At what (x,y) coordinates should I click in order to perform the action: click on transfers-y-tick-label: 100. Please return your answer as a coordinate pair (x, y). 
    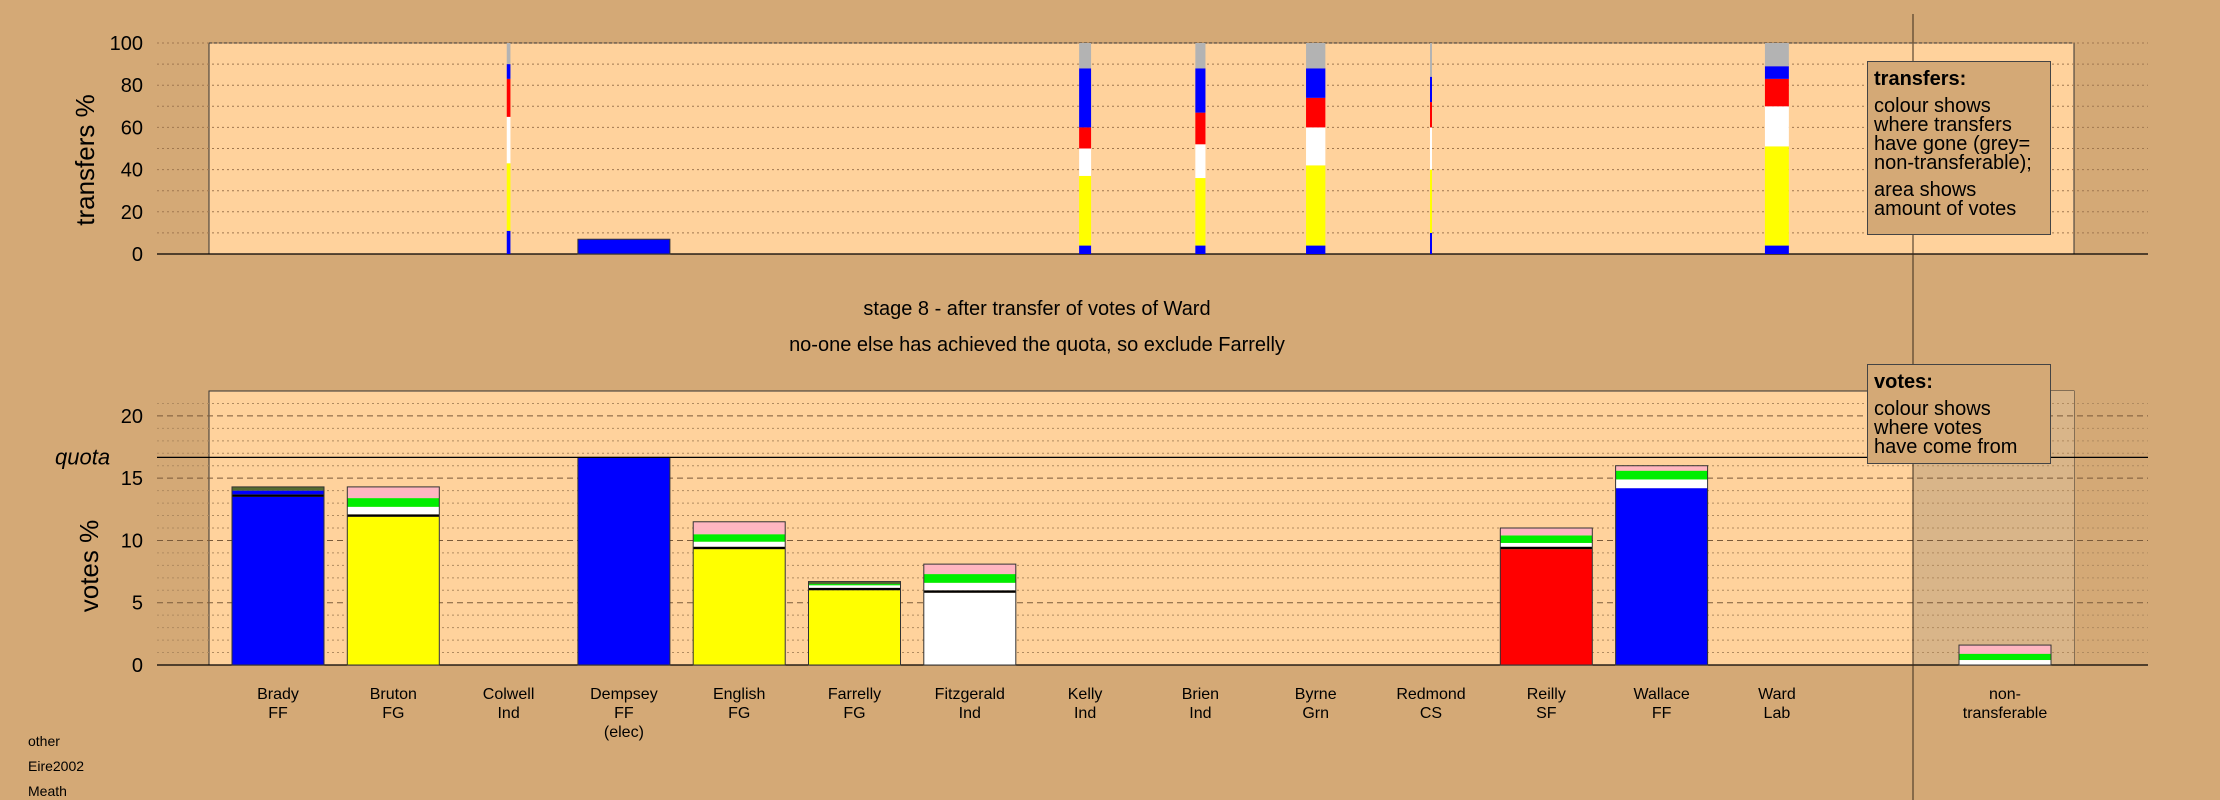
    Looking at the image, I should click on (126, 44).